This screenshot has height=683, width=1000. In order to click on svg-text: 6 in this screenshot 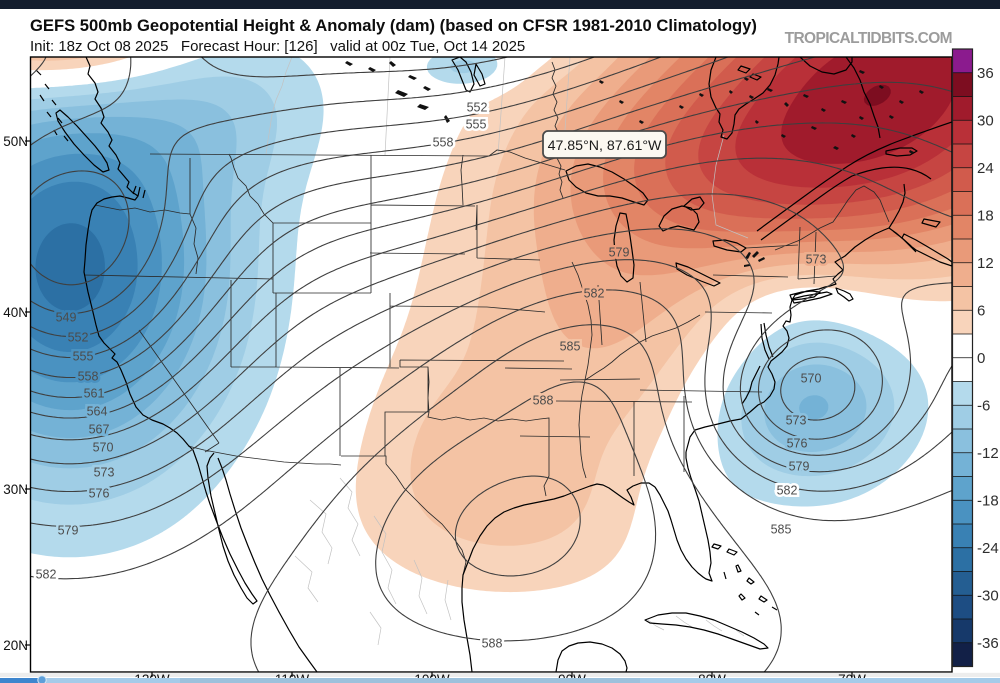, I will do `click(981, 310)`.